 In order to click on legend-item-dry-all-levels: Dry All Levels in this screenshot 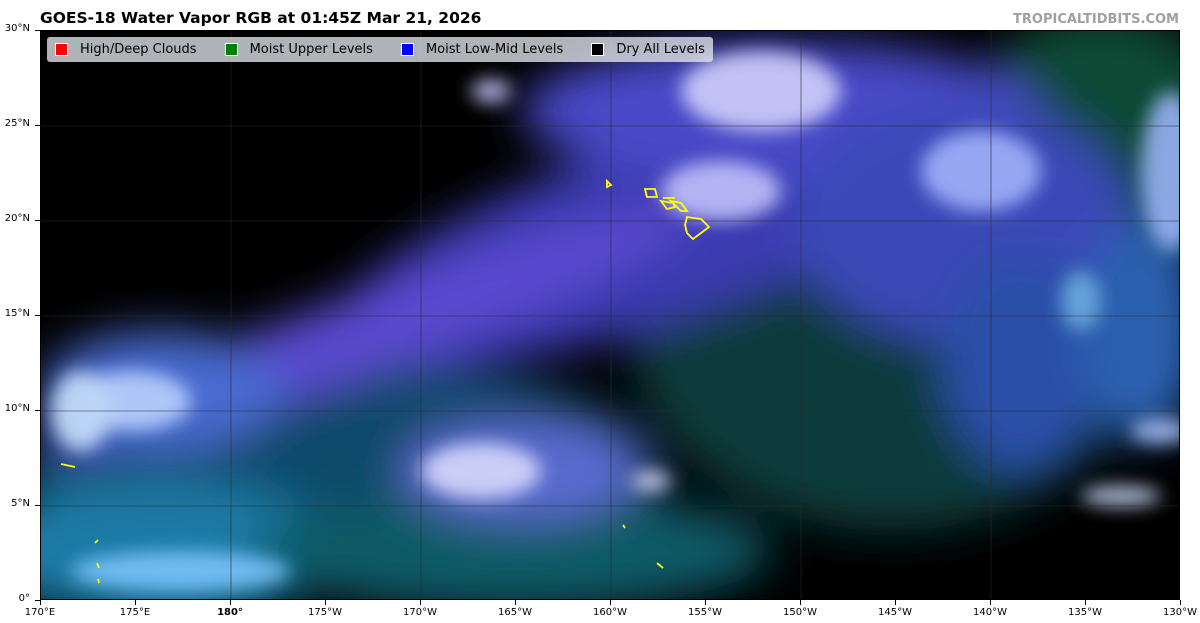, I will do `click(648, 49)`.